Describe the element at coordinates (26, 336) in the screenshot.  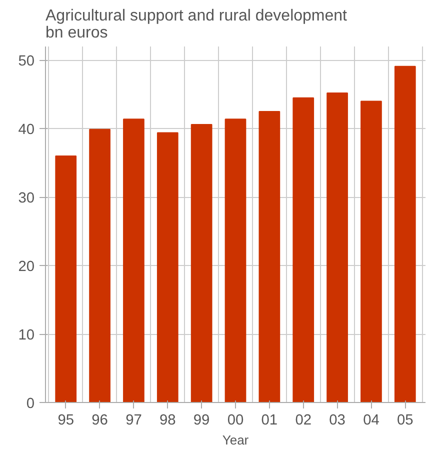
I see `y-tick-label: 10` at that location.